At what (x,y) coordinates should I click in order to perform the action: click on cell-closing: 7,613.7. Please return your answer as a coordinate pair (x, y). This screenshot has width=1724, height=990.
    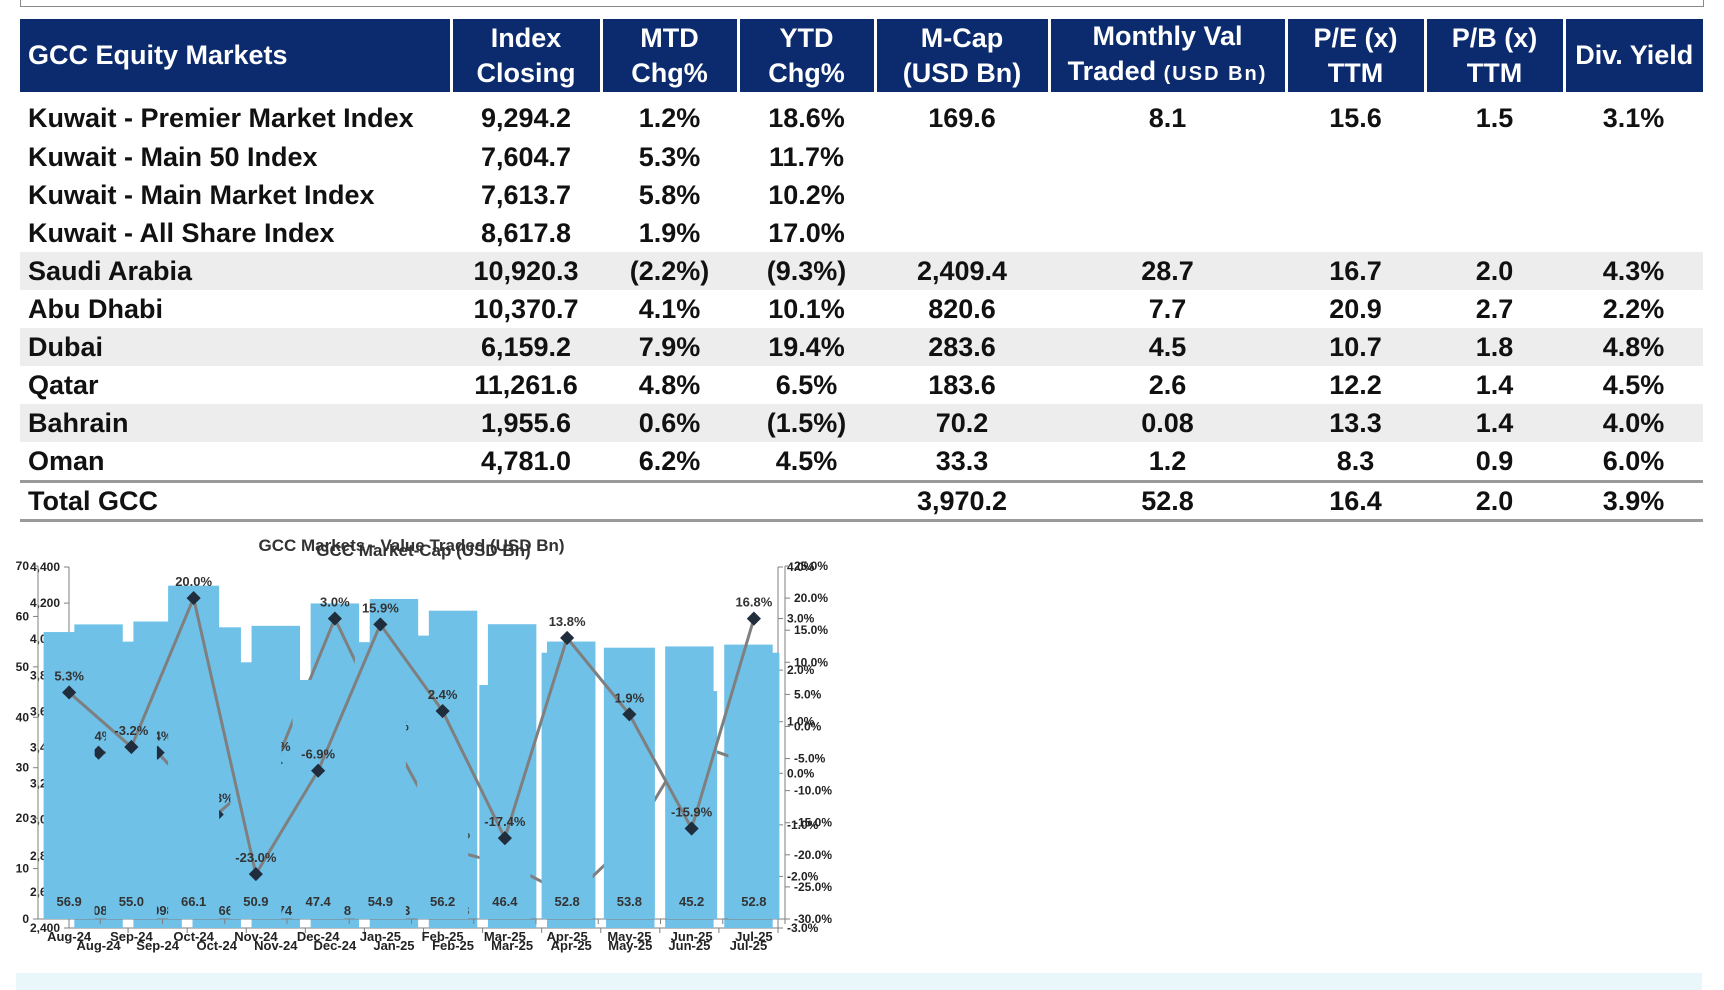
    Looking at the image, I should click on (526, 194).